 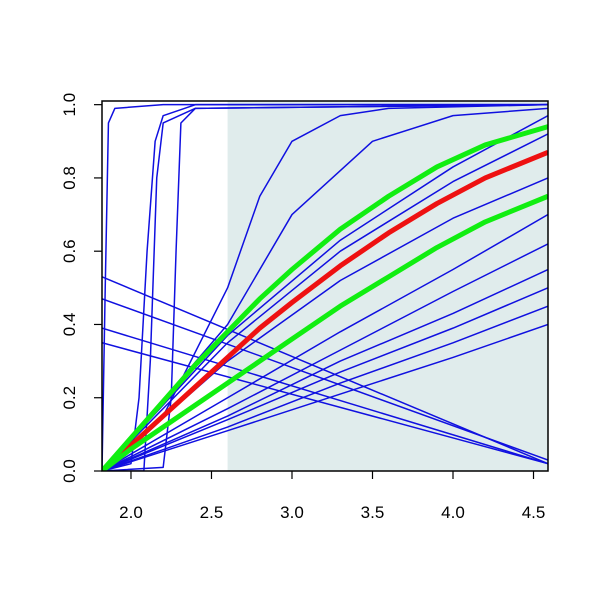 I want to click on x-tick-label: 2.5, so click(x=212, y=512).